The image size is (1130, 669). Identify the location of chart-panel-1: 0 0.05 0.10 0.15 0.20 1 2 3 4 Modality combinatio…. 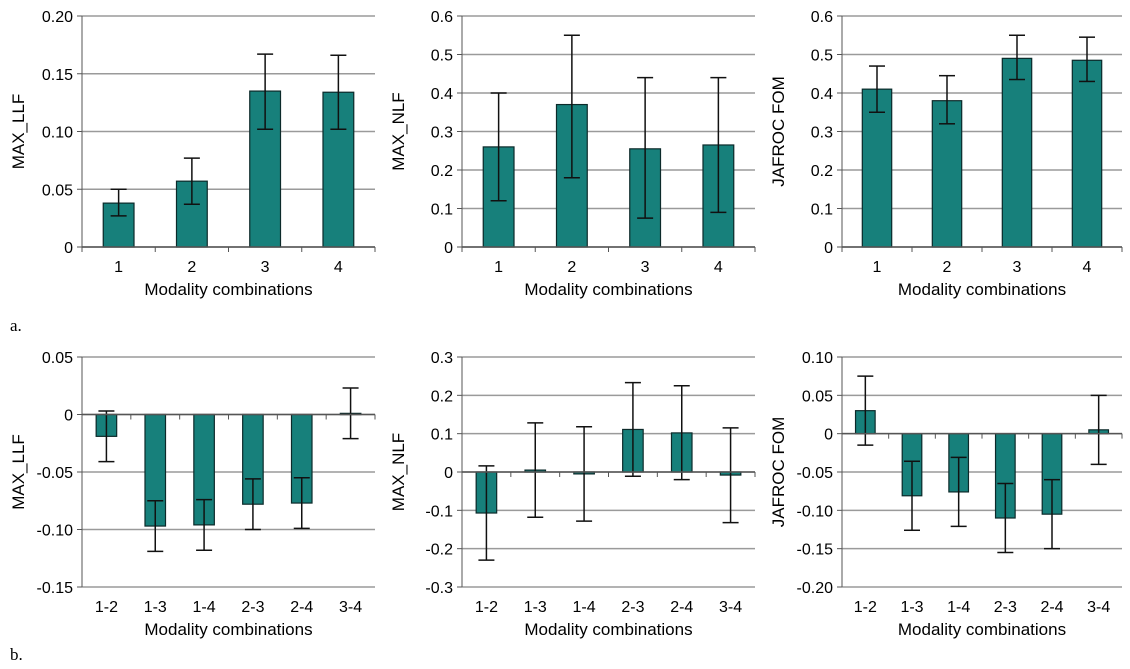
(192, 154).